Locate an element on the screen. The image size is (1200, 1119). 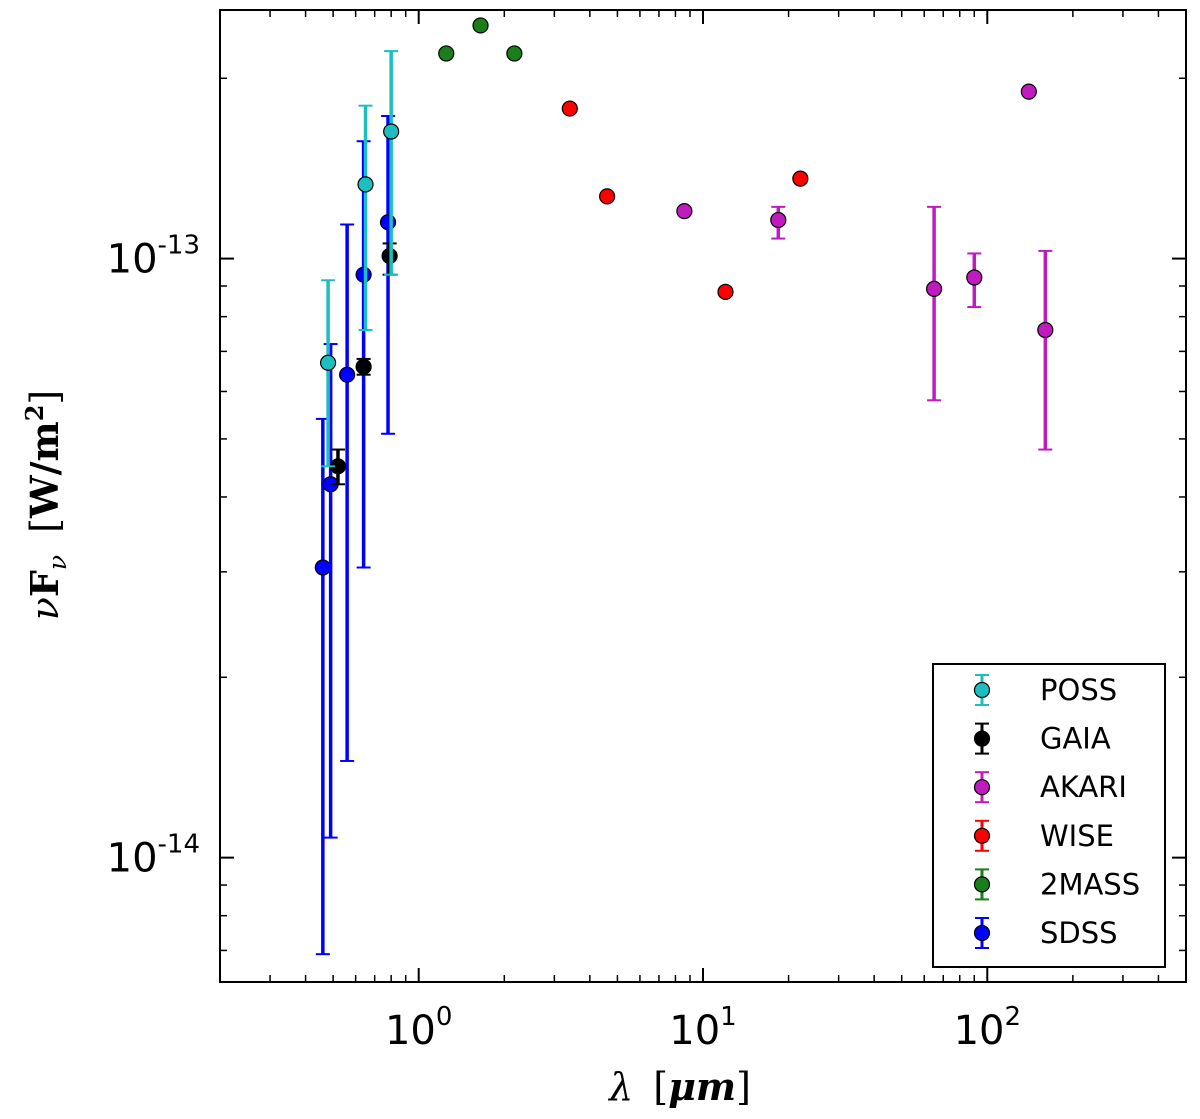
legend-item-gaia: GAIA is located at coordinates (1042, 739).